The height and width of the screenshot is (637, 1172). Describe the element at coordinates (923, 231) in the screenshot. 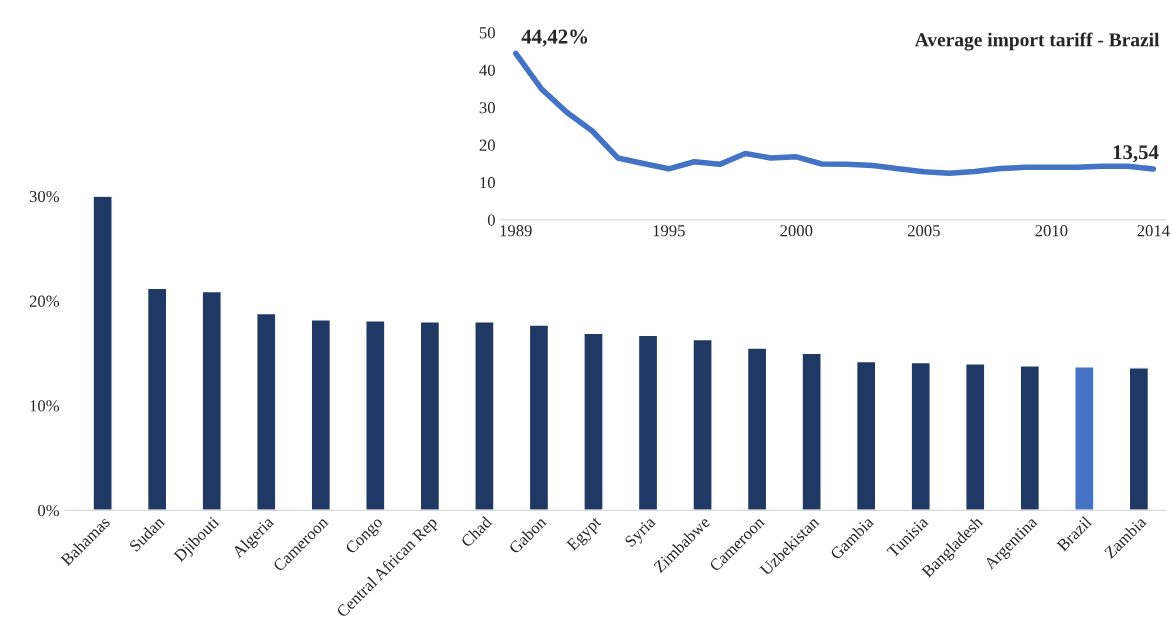

I see `x-tick-label: 2005` at that location.